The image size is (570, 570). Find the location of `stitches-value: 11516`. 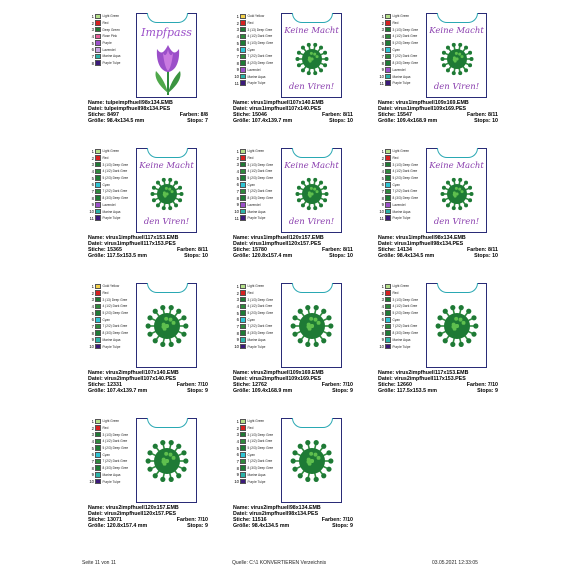

stitches-value: 11516 is located at coordinates (259, 520).